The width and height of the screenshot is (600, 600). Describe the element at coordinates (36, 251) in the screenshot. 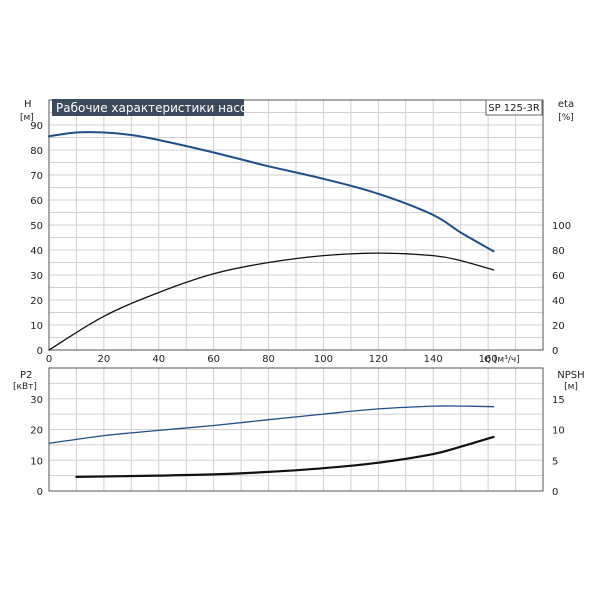

I see `y-left-tick-label: 40` at that location.